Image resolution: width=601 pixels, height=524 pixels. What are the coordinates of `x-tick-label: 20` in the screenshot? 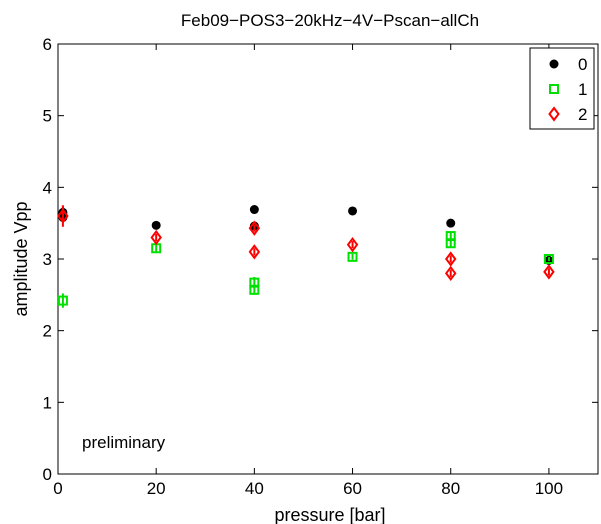 It's located at (156, 488).